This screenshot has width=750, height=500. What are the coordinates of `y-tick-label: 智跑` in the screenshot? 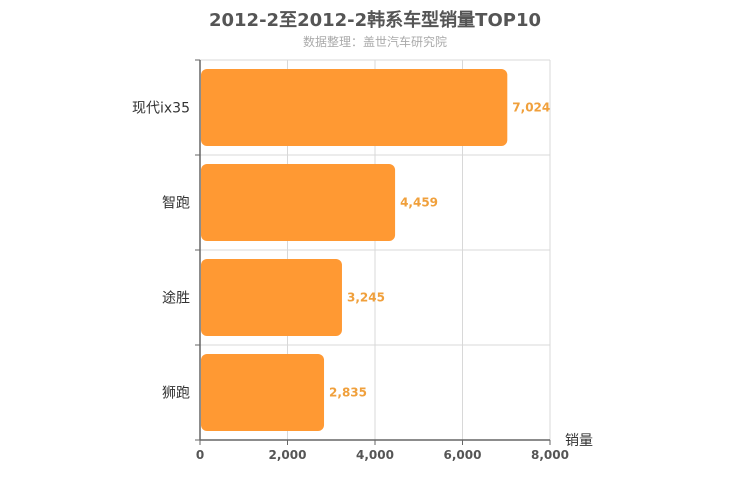 It's located at (176, 204).